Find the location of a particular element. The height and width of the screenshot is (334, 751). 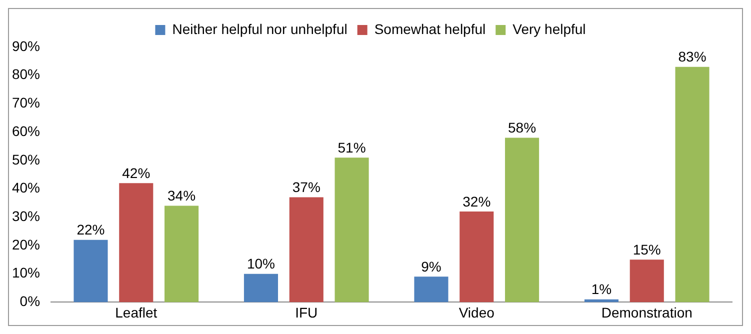

data-label: 42% is located at coordinates (136, 172).